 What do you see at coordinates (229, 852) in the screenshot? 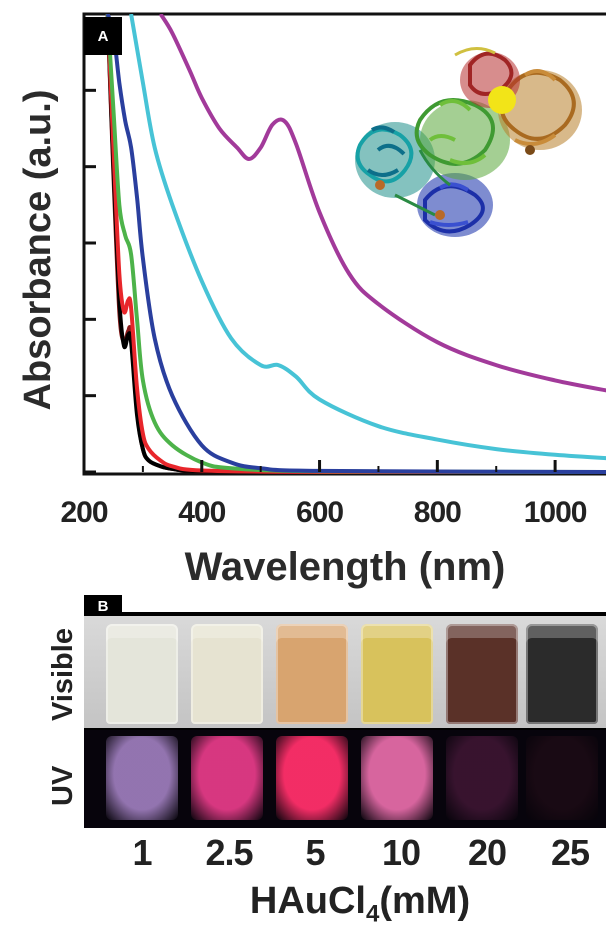
I see `concentration-label-2: 2.5` at bounding box center [229, 852].